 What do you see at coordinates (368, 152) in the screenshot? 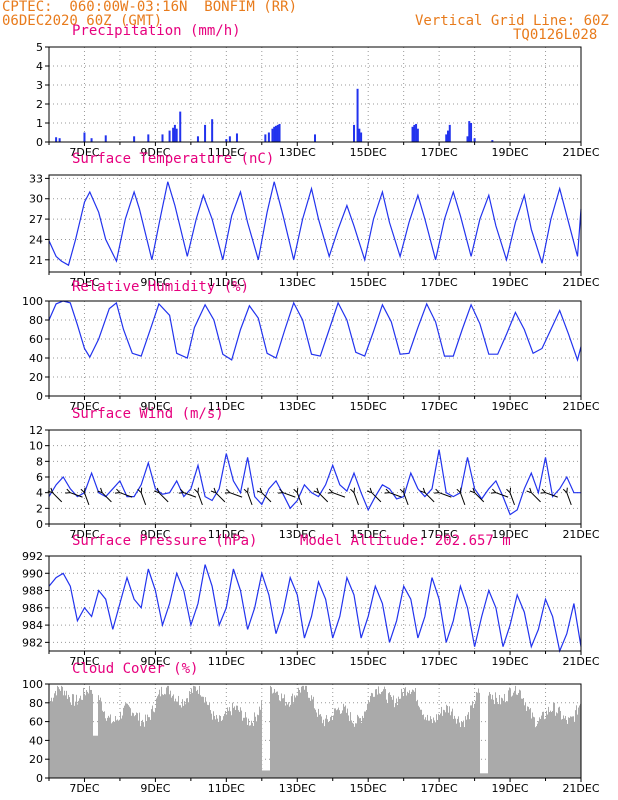
I see `x-tick-label: 15DEC` at bounding box center [368, 152].